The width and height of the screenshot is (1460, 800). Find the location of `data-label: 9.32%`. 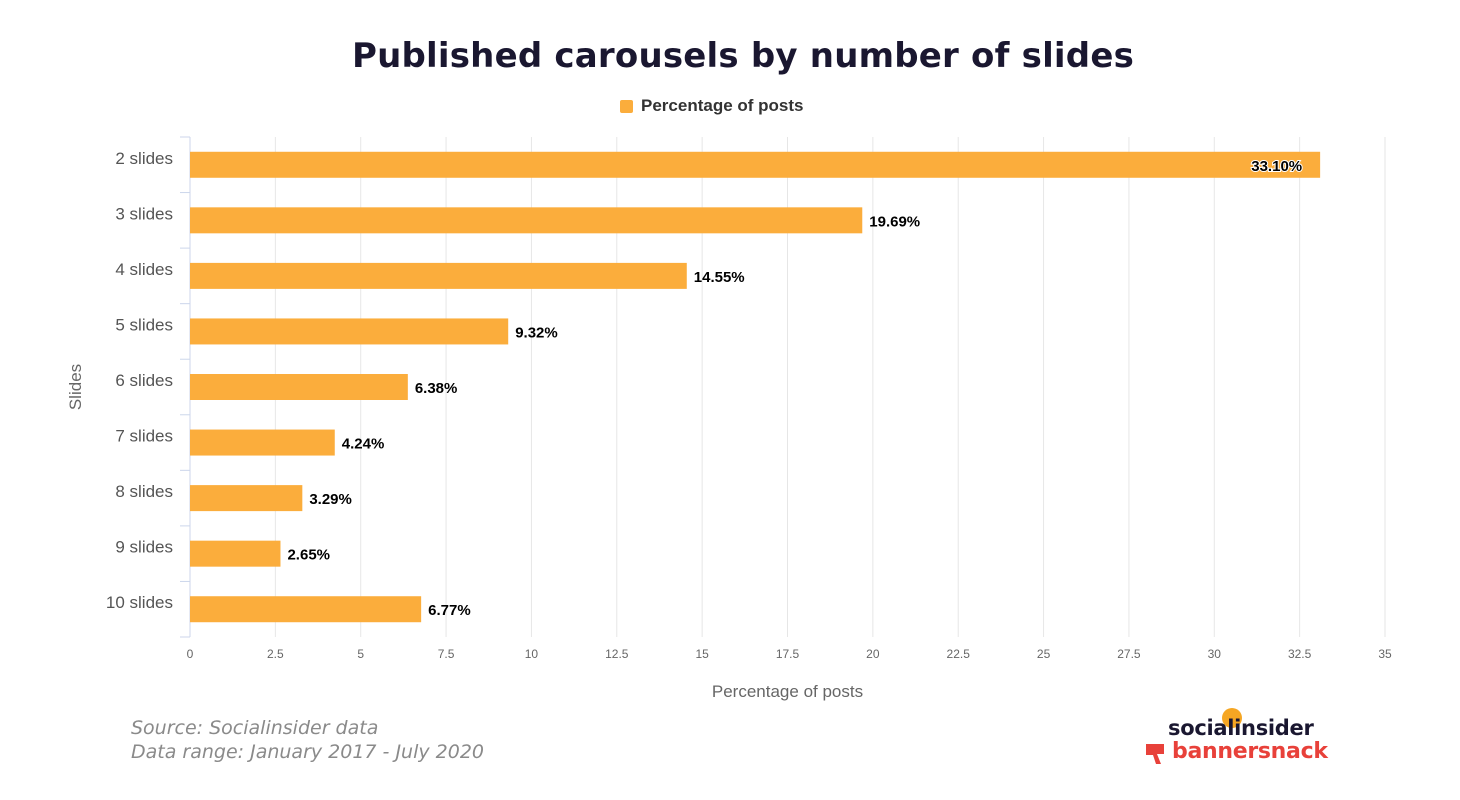

data-label: 9.32% is located at coordinates (536, 332).